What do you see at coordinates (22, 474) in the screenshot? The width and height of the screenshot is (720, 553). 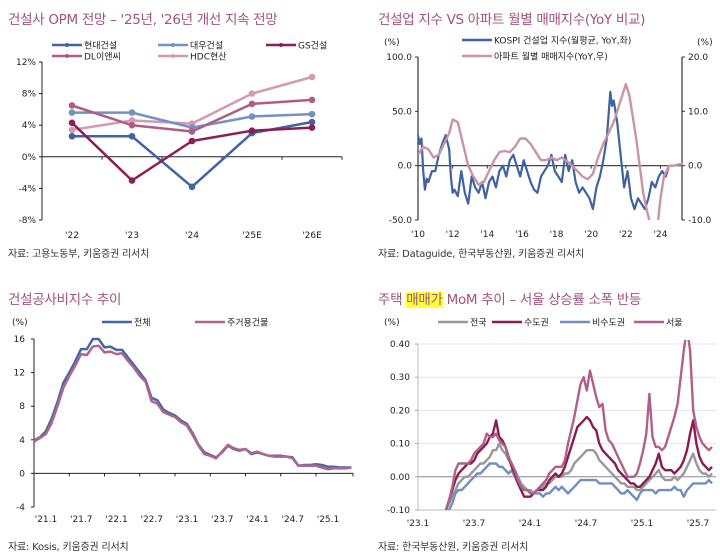 I see `c3-y-tick-label: 0` at bounding box center [22, 474].